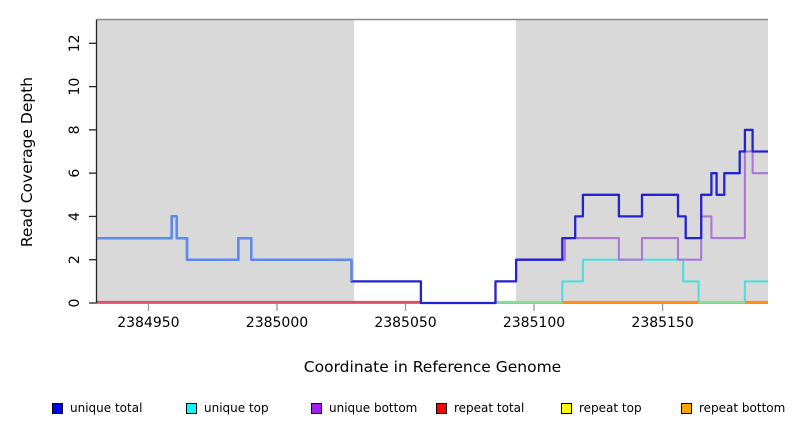  I want to click on y-tick-label: 8, so click(75, 129).